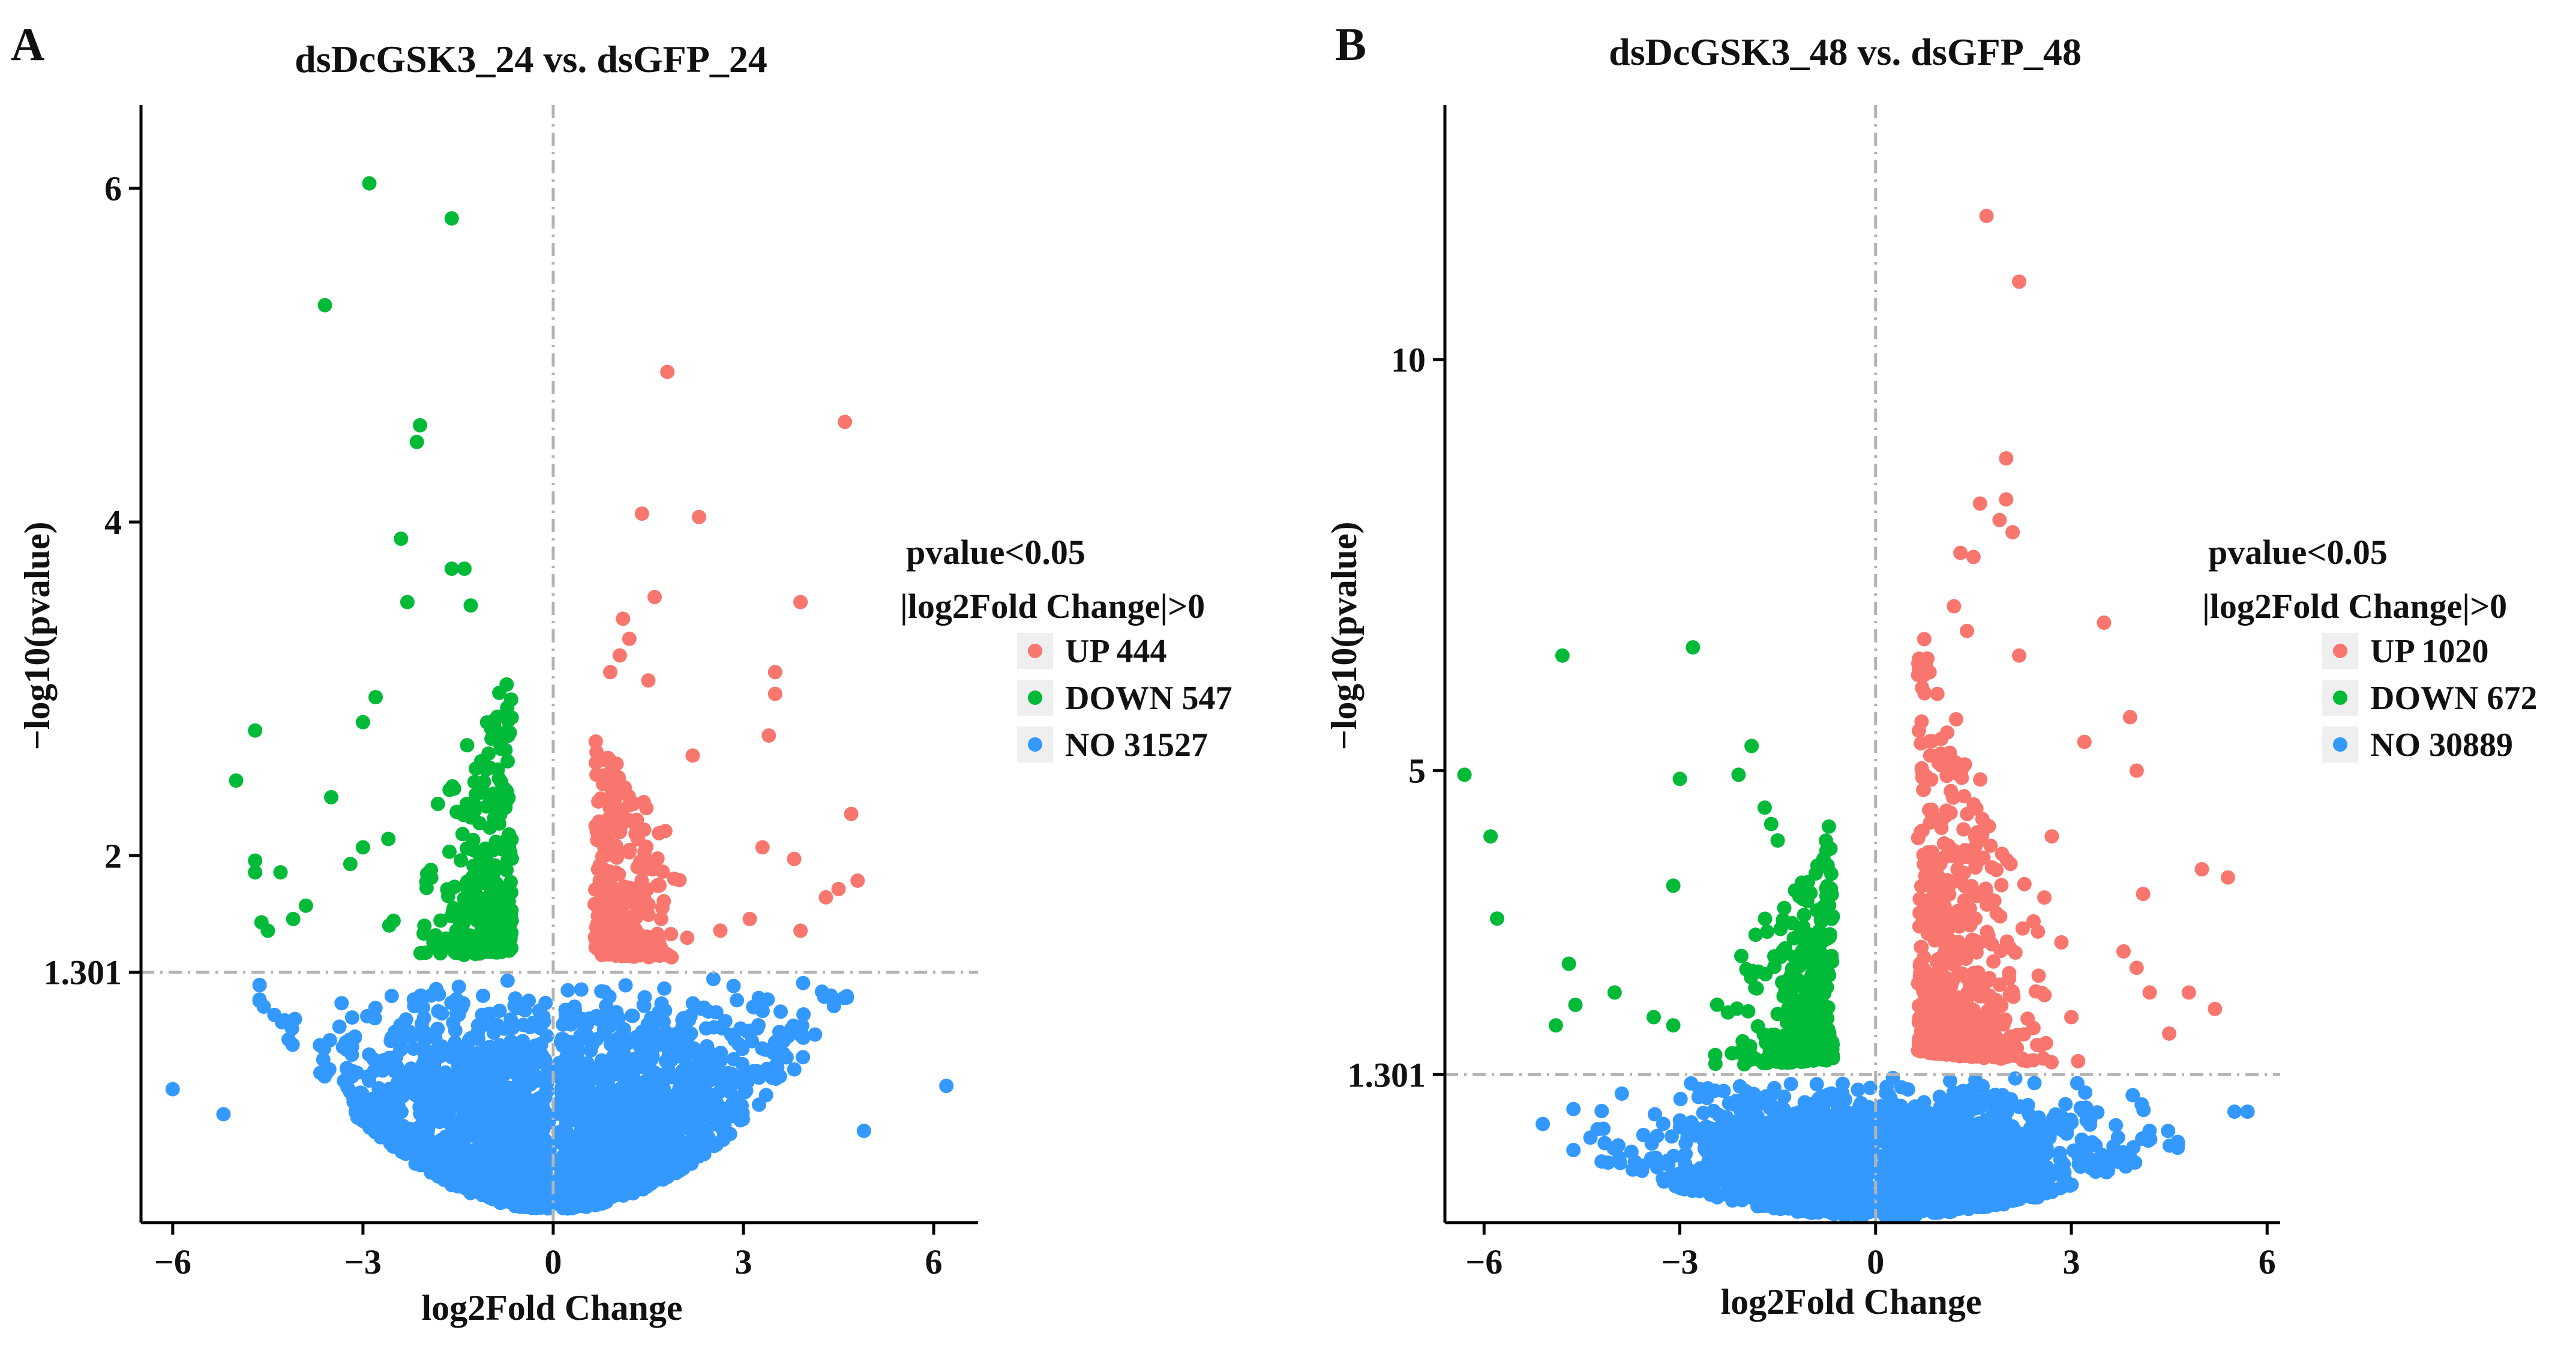  Describe the element at coordinates (1035, 697) in the screenshot. I see `panel-a-legend-dot-down` at that location.